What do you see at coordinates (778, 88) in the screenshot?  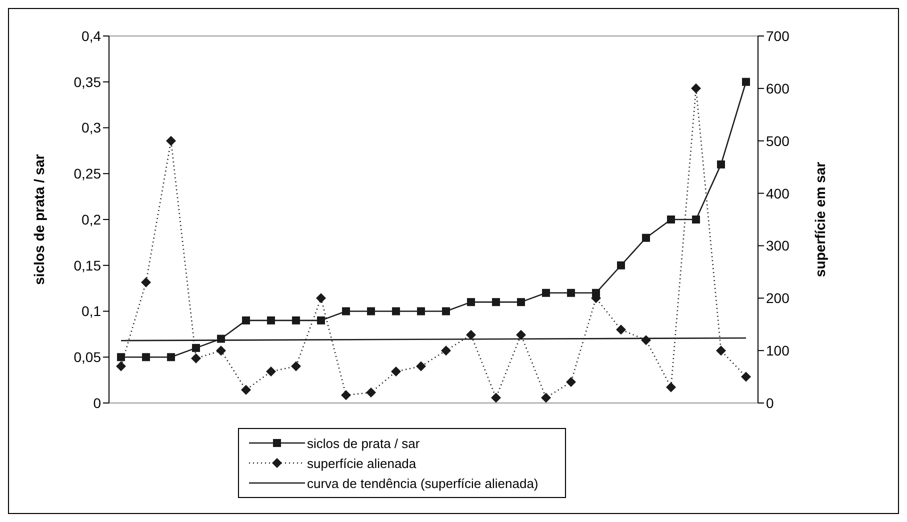 I see `y2-tick-label: 600` at bounding box center [778, 88].